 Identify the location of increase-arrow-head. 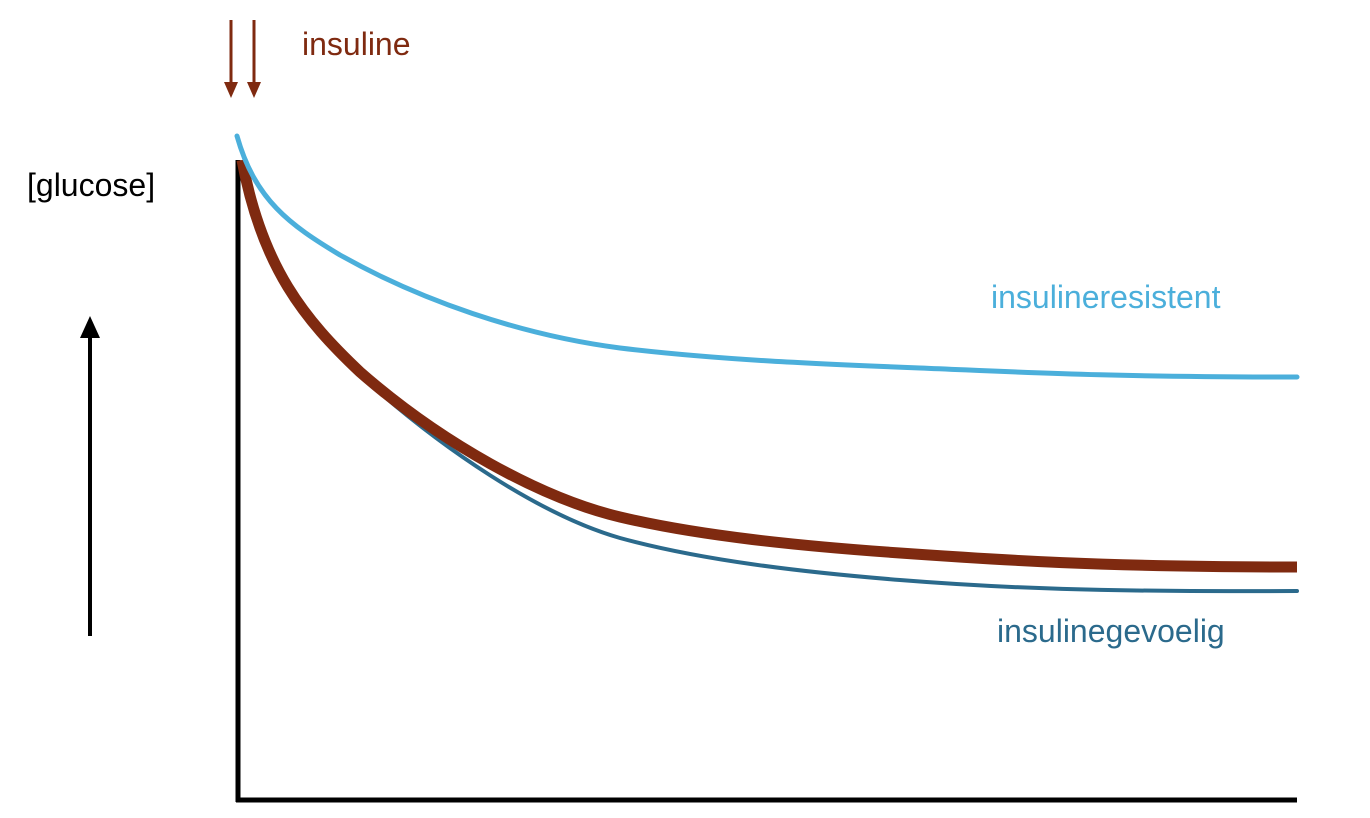
(90, 327).